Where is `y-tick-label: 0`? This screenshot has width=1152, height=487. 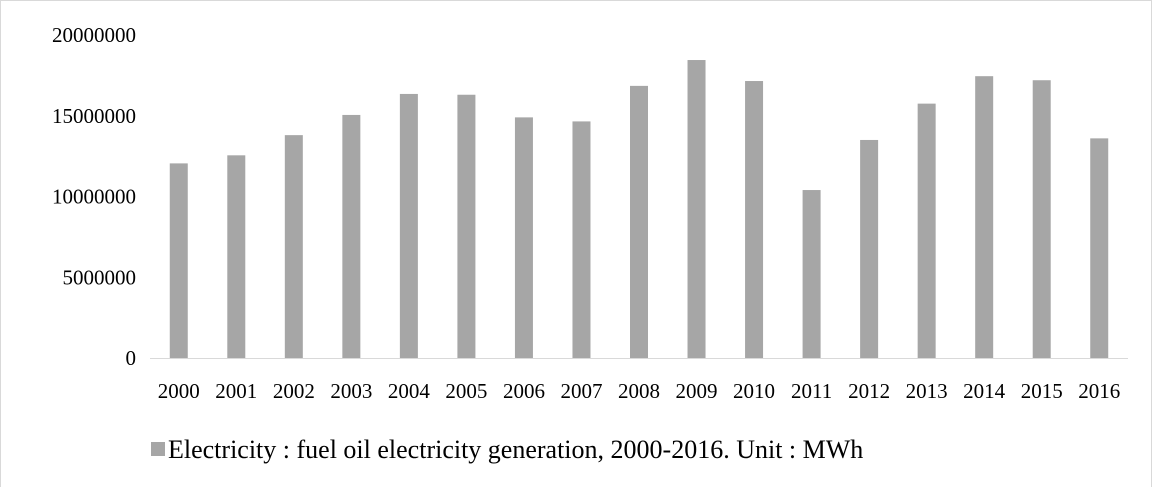 y-tick-label: 0 is located at coordinates (131, 358).